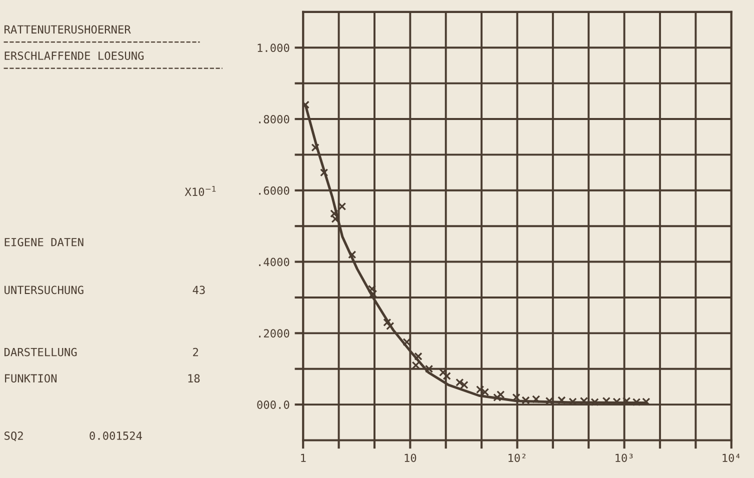 Image resolution: width=754 pixels, height=478 pixels. I want to click on y-tick-label: .4000, so click(274, 262).